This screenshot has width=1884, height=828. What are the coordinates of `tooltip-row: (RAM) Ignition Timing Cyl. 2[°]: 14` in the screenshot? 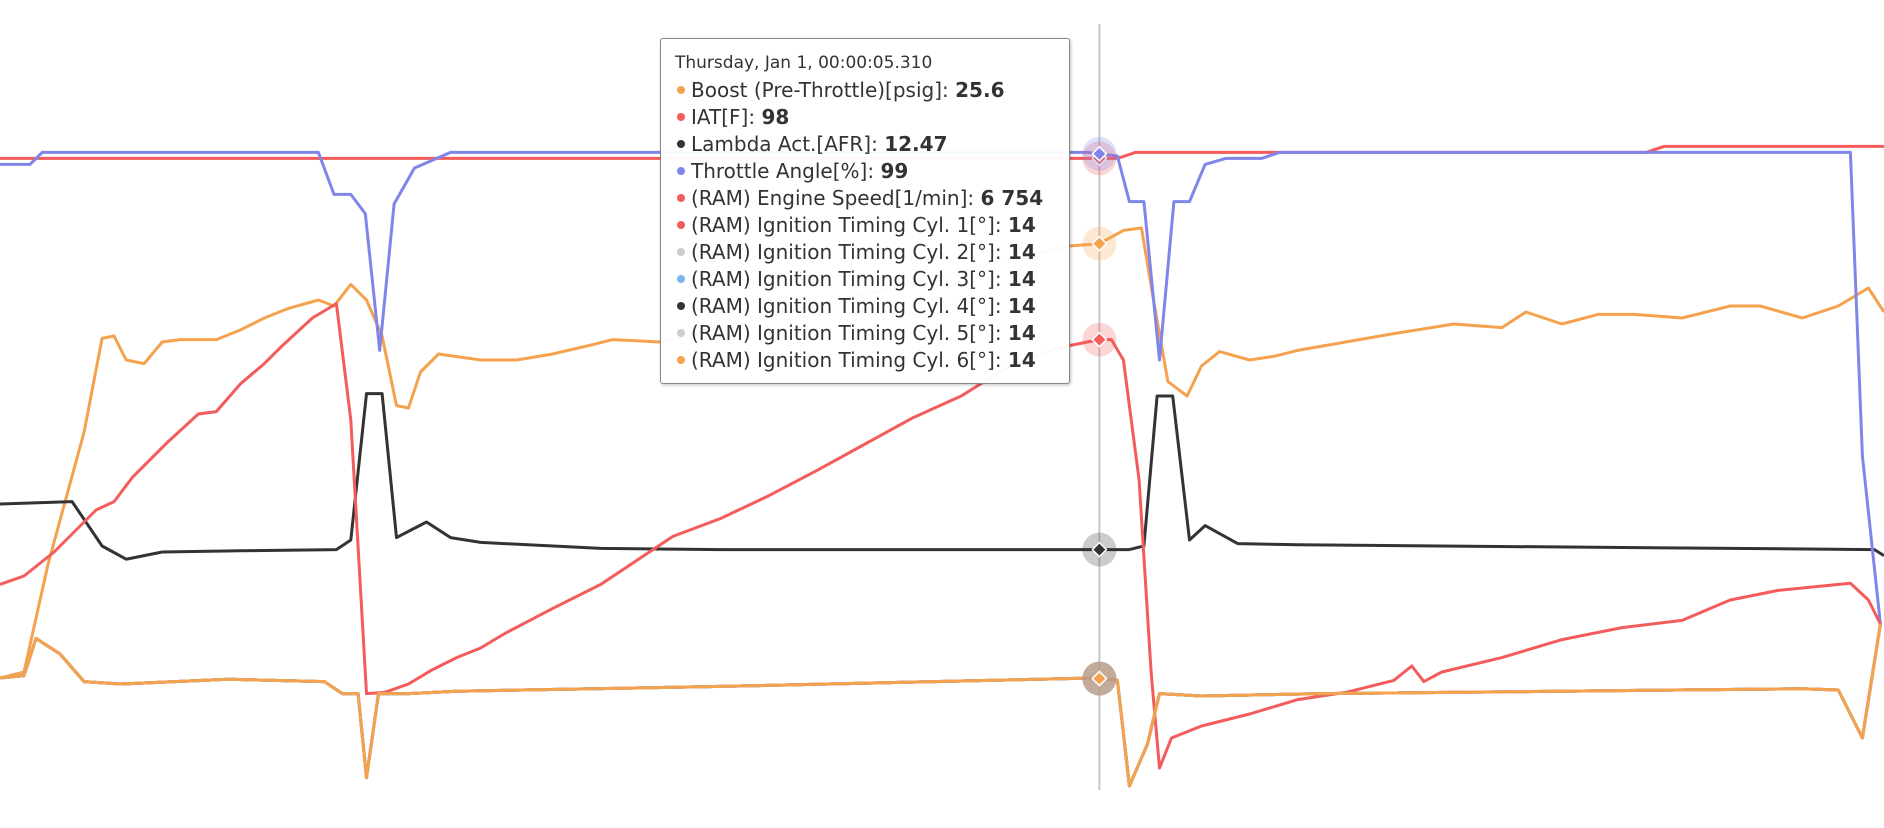 It's located at (865, 252).